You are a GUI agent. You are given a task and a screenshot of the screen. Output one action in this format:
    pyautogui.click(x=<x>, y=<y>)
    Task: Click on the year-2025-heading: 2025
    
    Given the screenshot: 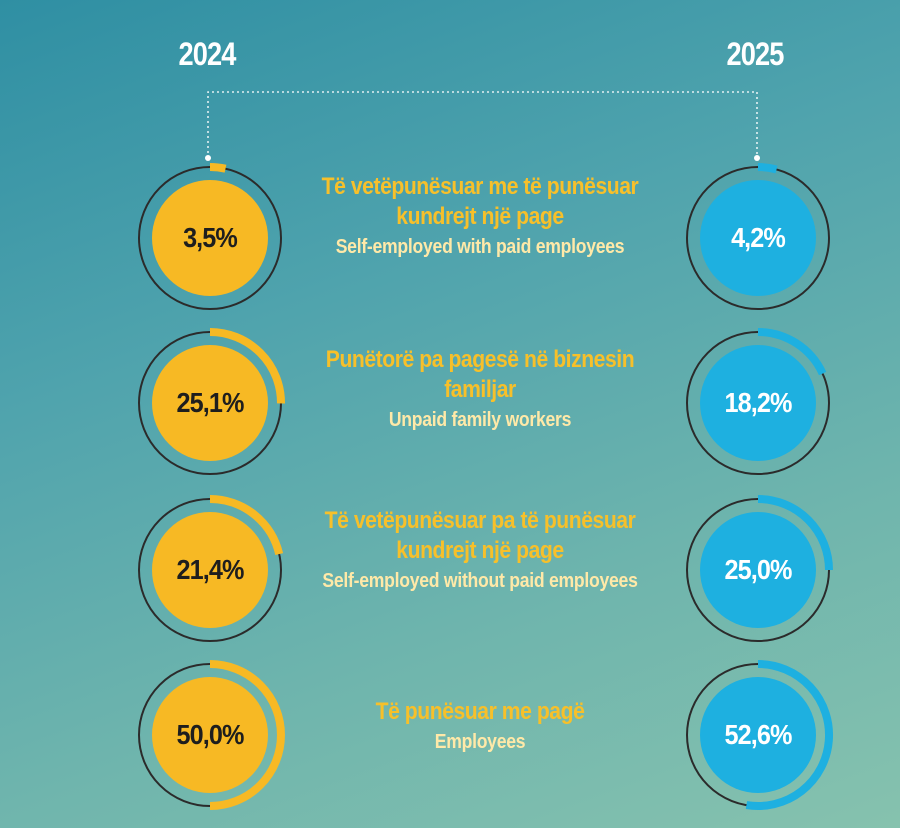 What is the action you would take?
    pyautogui.click(x=755, y=54)
    